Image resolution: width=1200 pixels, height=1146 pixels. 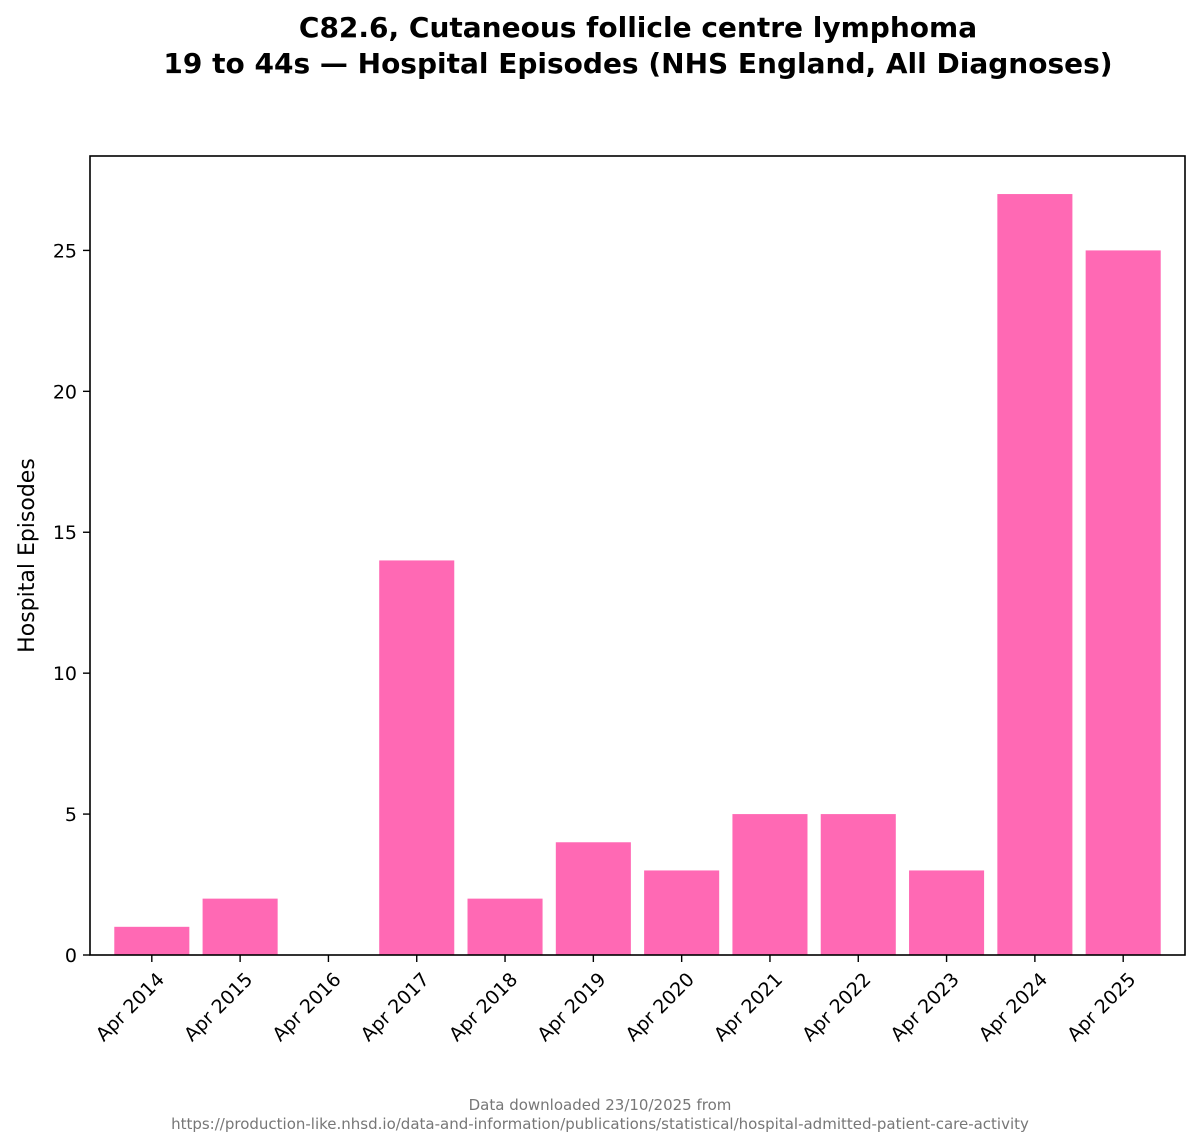 I want to click on x-tick-label: Apr 2020, so click(x=660, y=1007).